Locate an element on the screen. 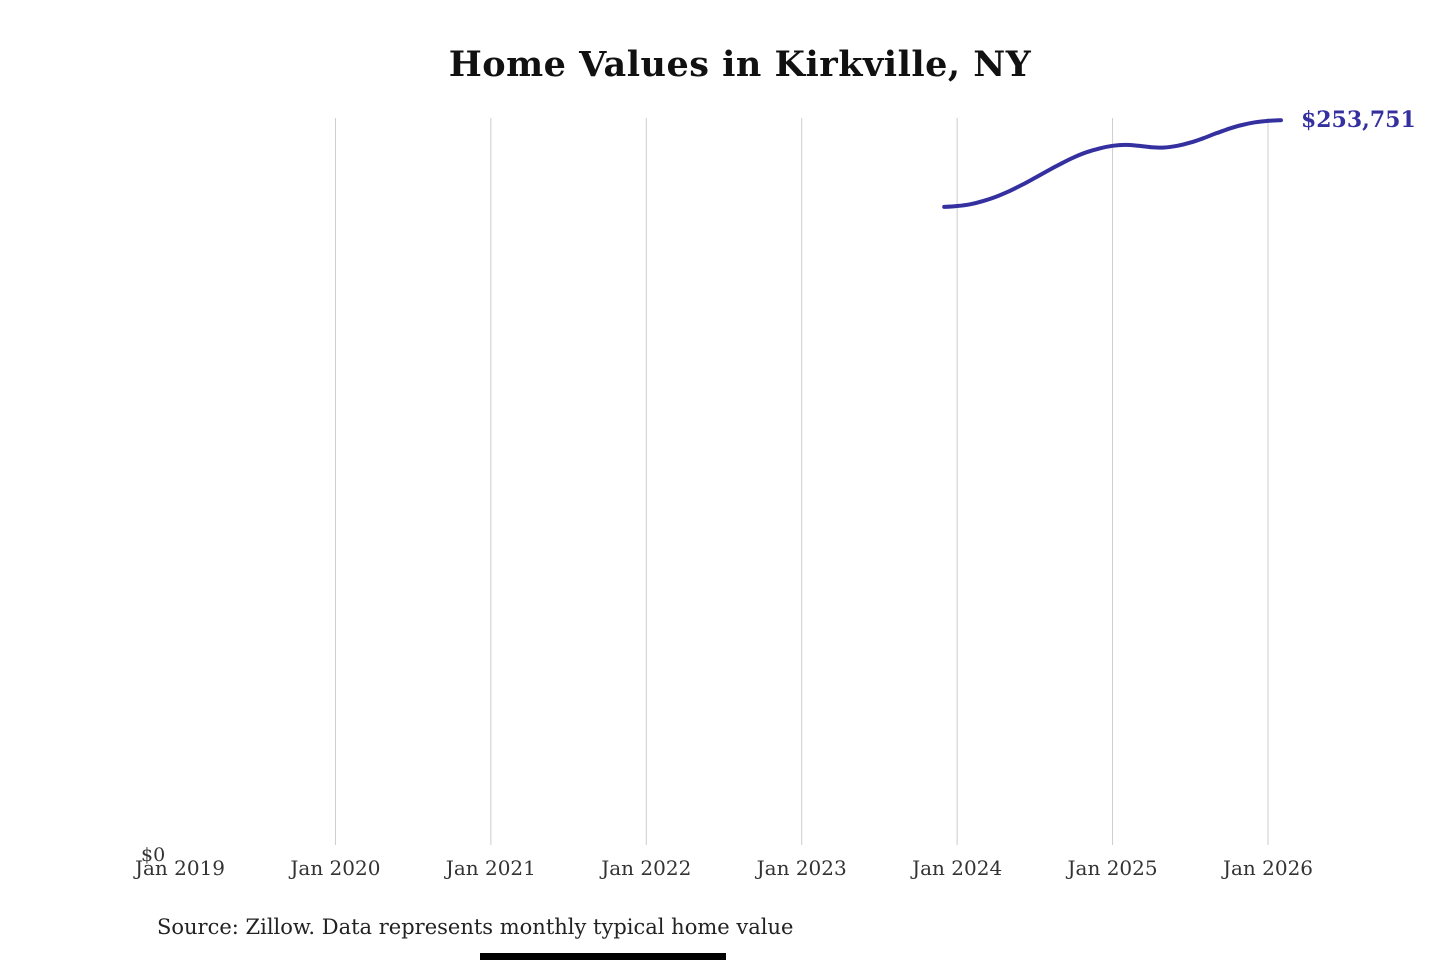 The width and height of the screenshot is (1440, 960). x-tick-label: Jan 2025 is located at coordinates (1112, 868).